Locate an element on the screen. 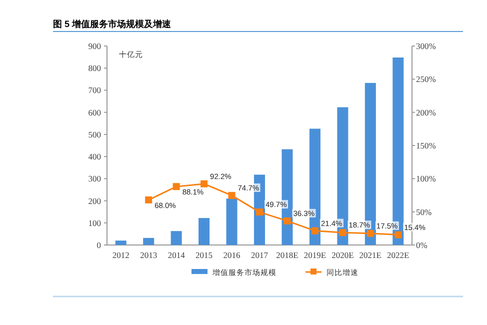 This screenshot has height=325, width=487. x-tick-label: 2022E is located at coordinates (398, 255).